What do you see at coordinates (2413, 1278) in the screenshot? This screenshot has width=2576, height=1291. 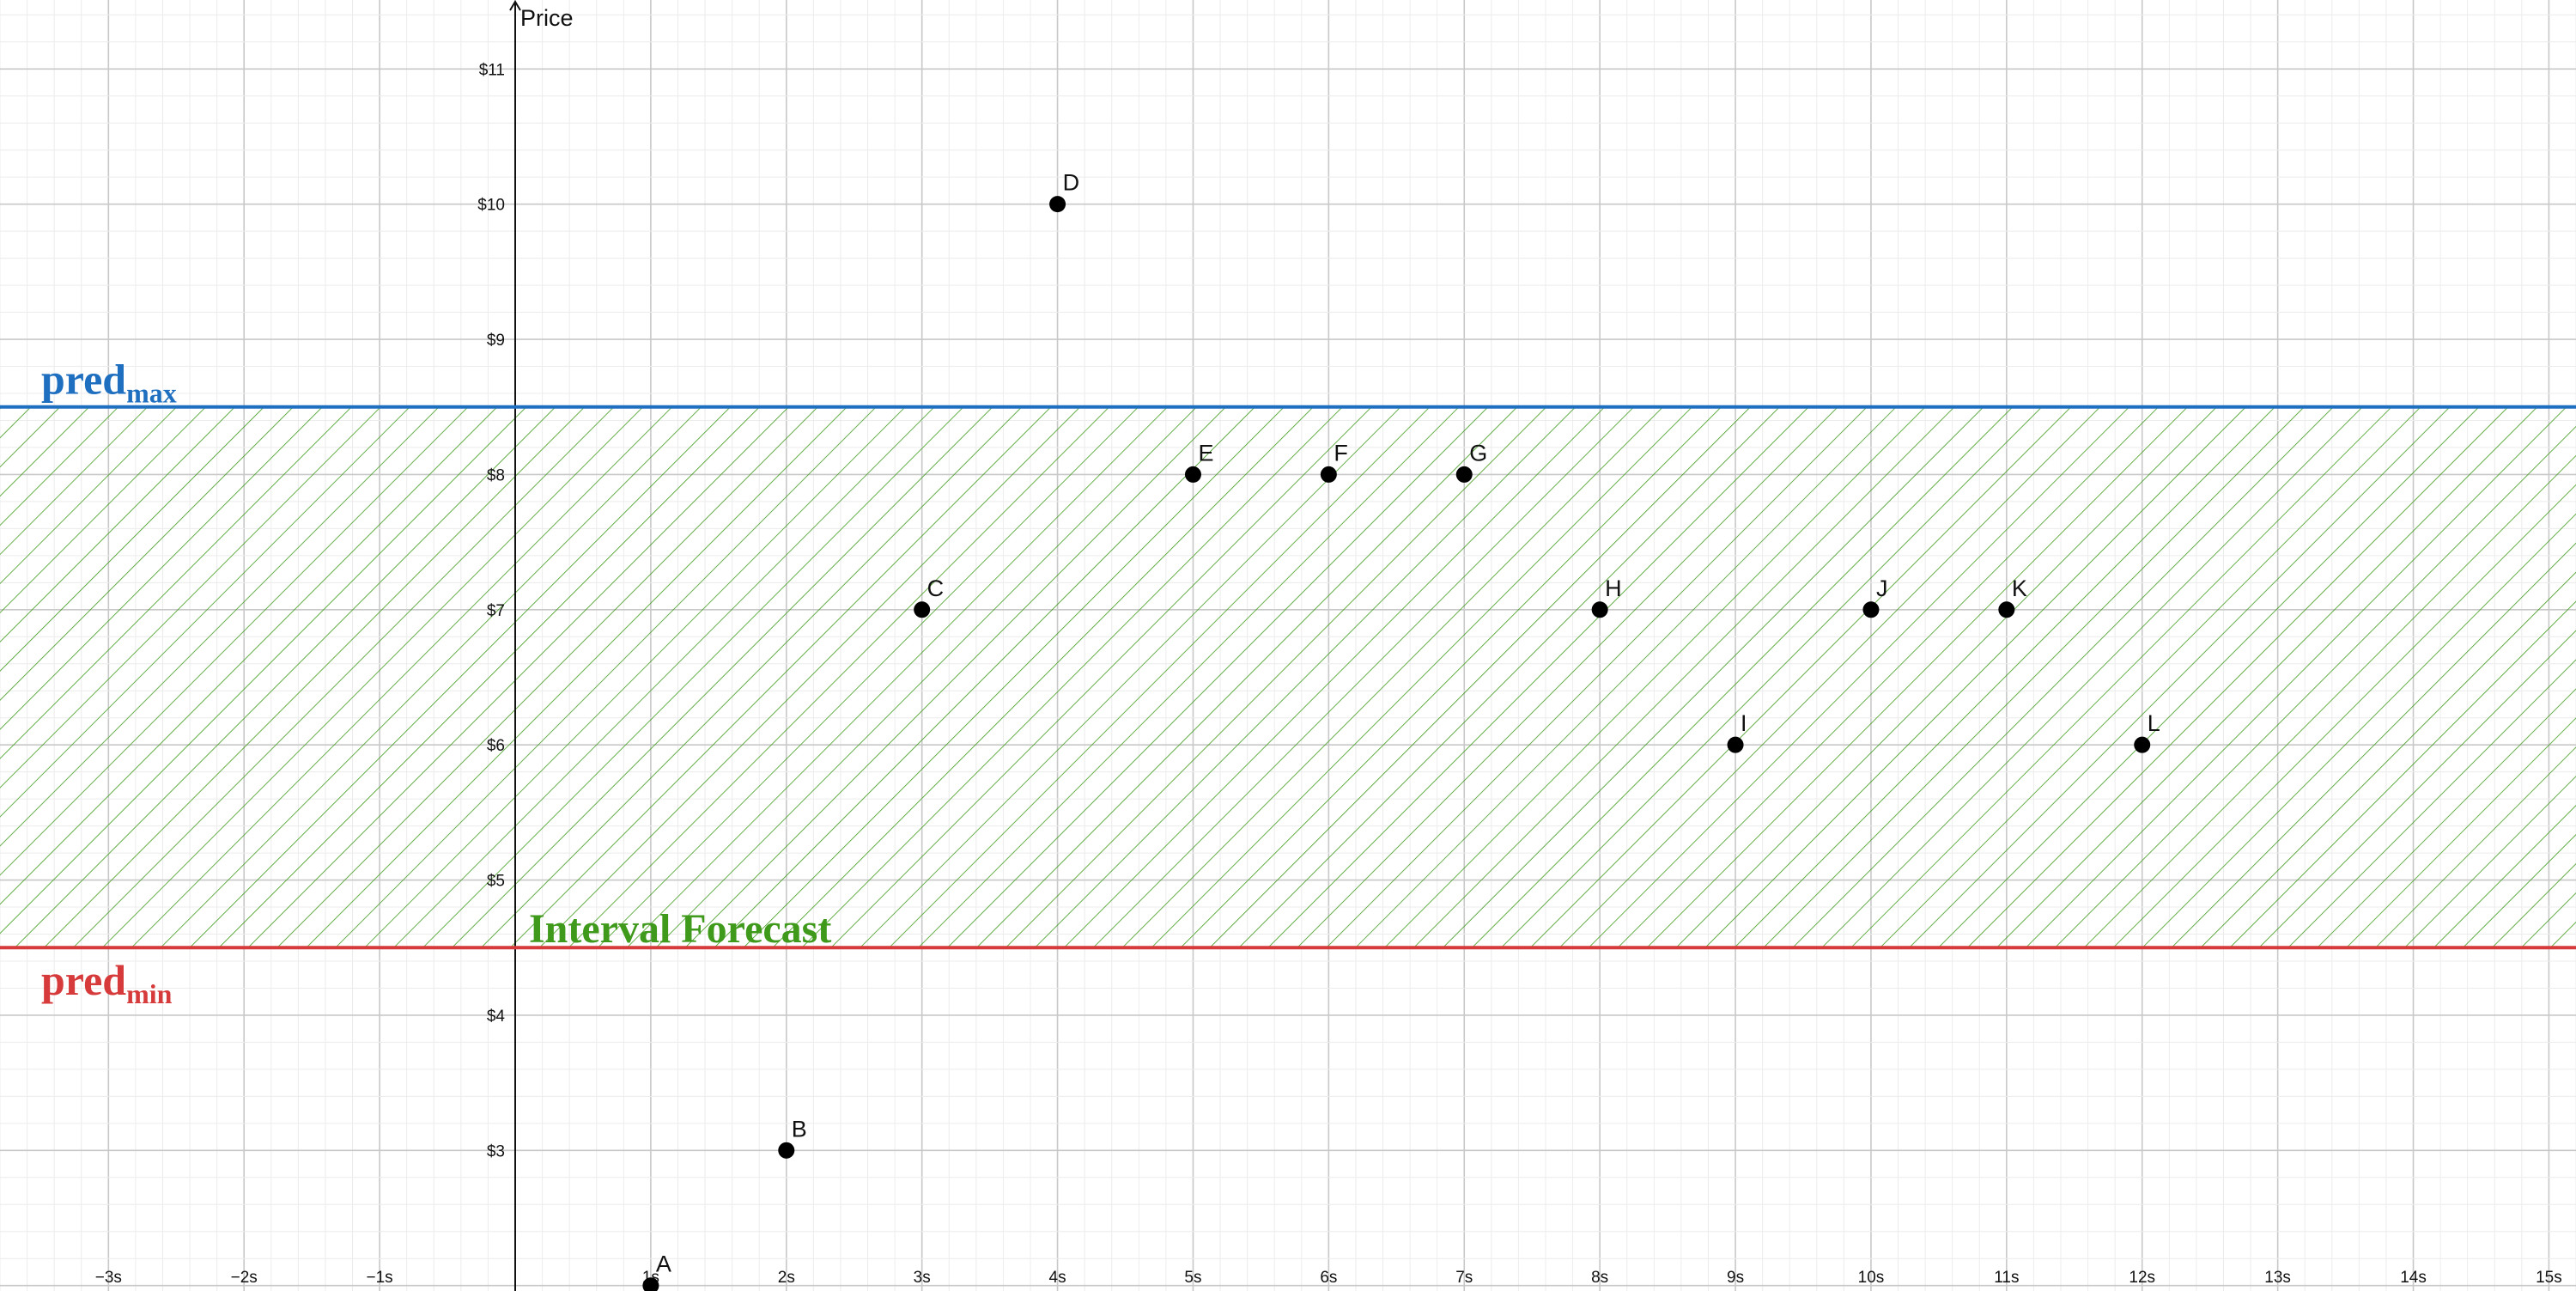 I see `x-tick-label: 14s` at bounding box center [2413, 1278].